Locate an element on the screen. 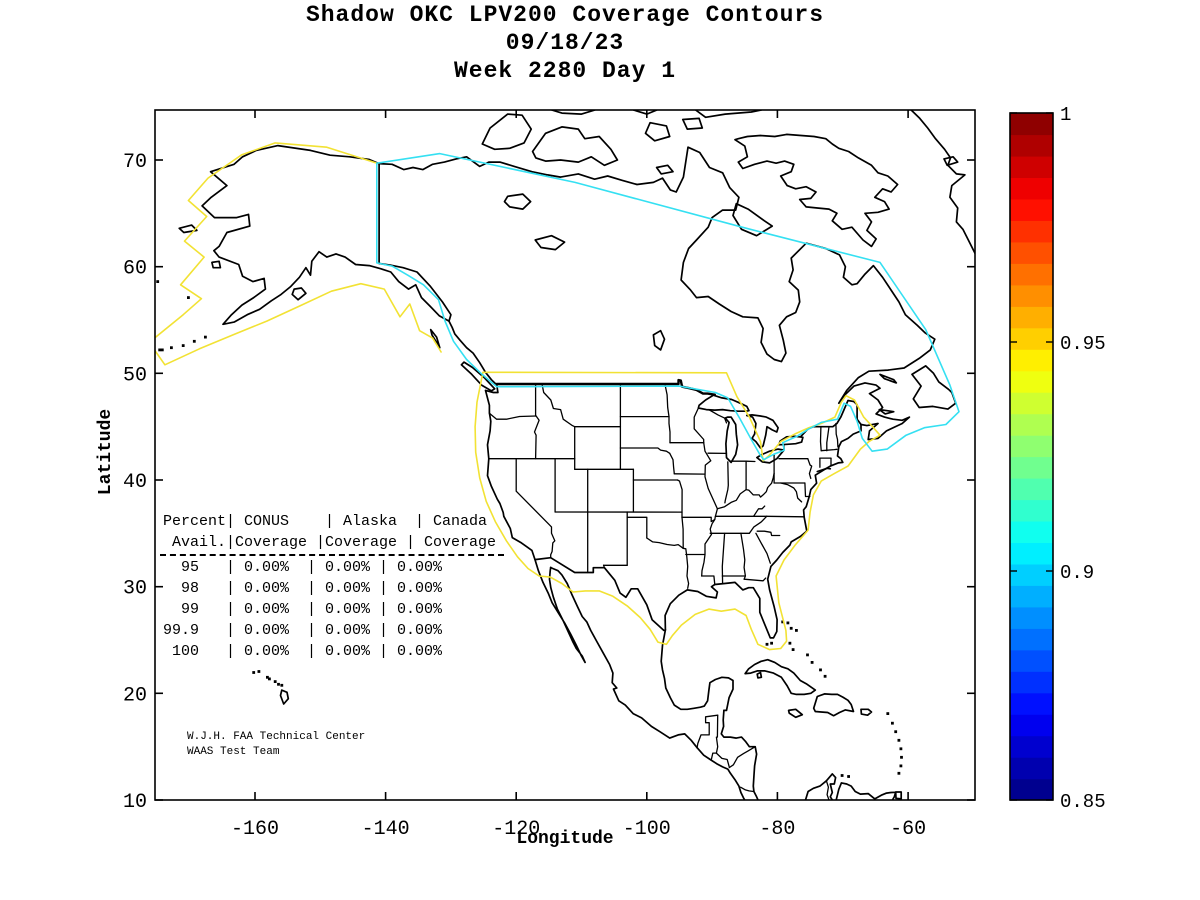 This screenshot has height=900, width=1200. title-line-1: Shadow OKC LPV200 Coverage Contours is located at coordinates (565, 15).